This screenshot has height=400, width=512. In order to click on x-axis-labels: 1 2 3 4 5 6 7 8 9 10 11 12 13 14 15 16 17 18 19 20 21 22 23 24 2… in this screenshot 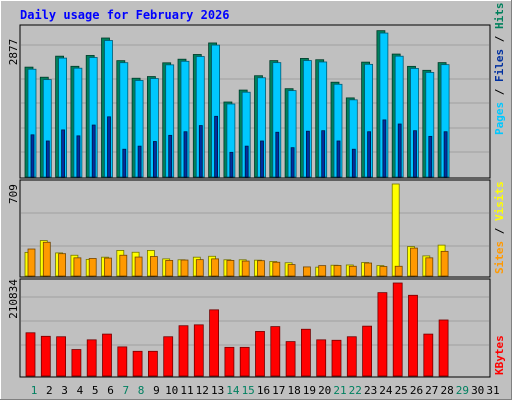, I will do `click(265, 390)`.